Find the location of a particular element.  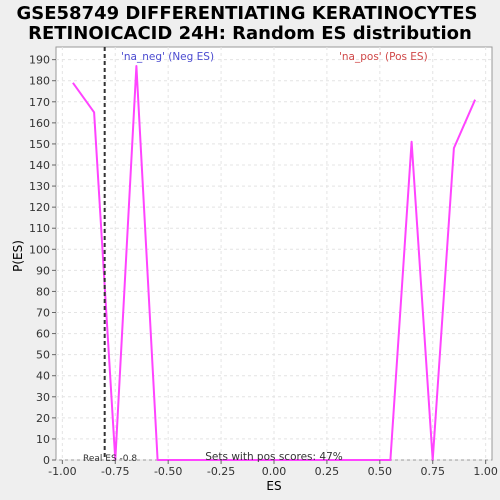

y-tick-label: 40 is located at coordinates (43, 376).